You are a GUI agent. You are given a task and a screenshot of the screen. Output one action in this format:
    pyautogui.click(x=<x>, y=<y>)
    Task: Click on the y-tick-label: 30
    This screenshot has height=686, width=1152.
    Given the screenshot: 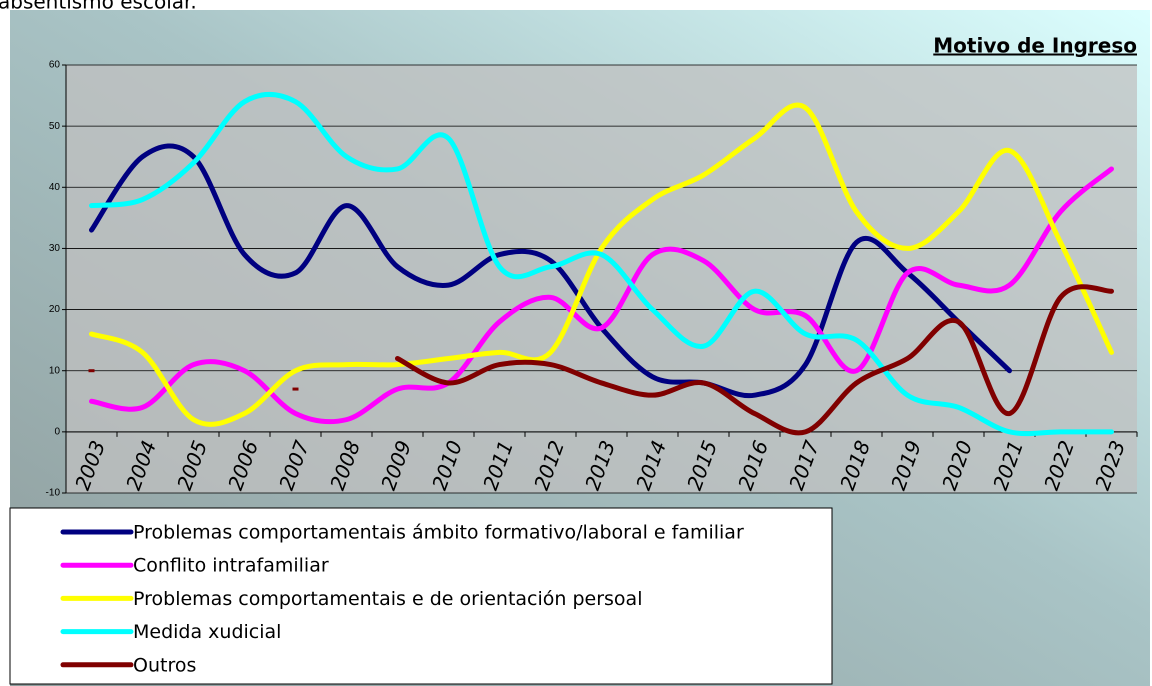 What is the action you would take?
    pyautogui.click(x=55, y=248)
    